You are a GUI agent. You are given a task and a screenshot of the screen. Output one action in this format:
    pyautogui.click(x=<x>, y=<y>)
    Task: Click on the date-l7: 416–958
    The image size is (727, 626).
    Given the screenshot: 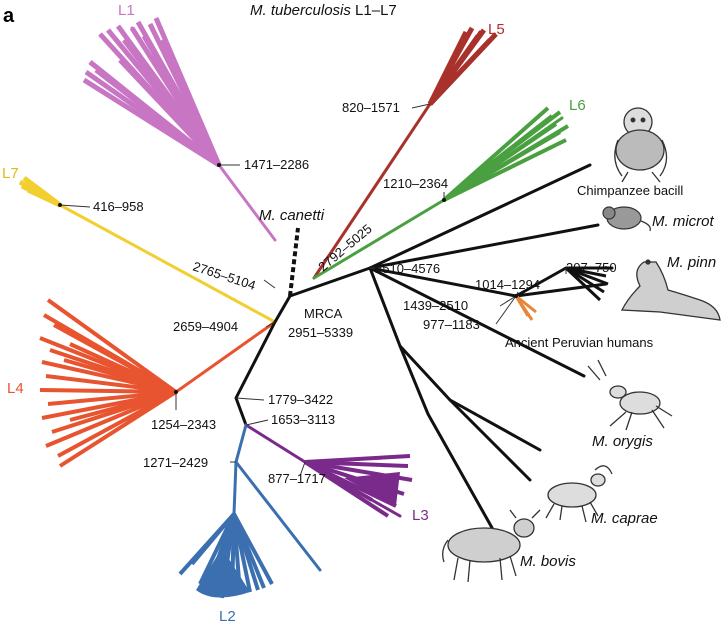 What is the action you would take?
    pyautogui.click(x=118, y=206)
    